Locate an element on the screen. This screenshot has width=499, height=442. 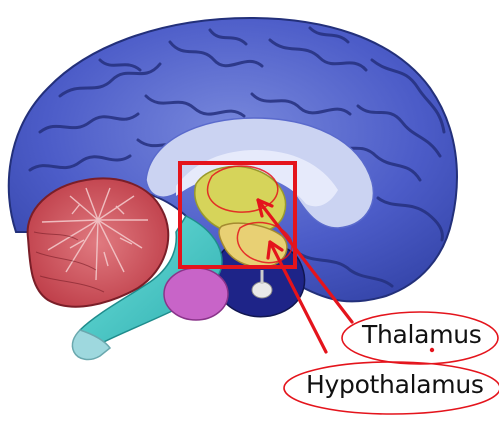
pituitary-gland is located at coordinates (262, 290).